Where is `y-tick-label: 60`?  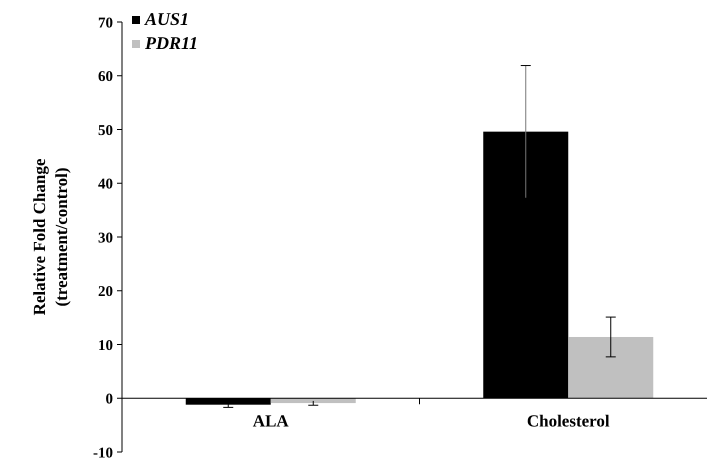
y-tick-label: 60 is located at coordinates (105, 77).